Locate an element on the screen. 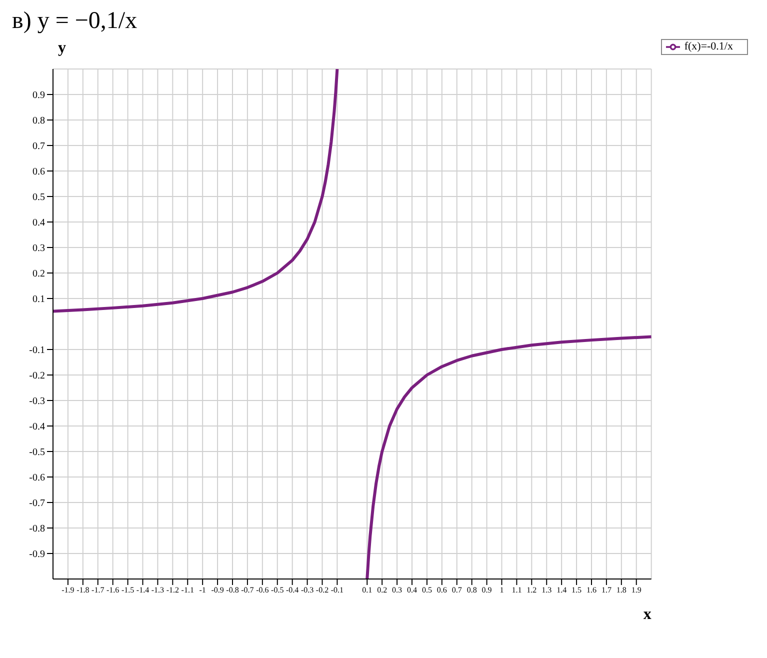 The height and width of the screenshot is (658, 767). x-tick-label: -0.5 is located at coordinates (277, 590).